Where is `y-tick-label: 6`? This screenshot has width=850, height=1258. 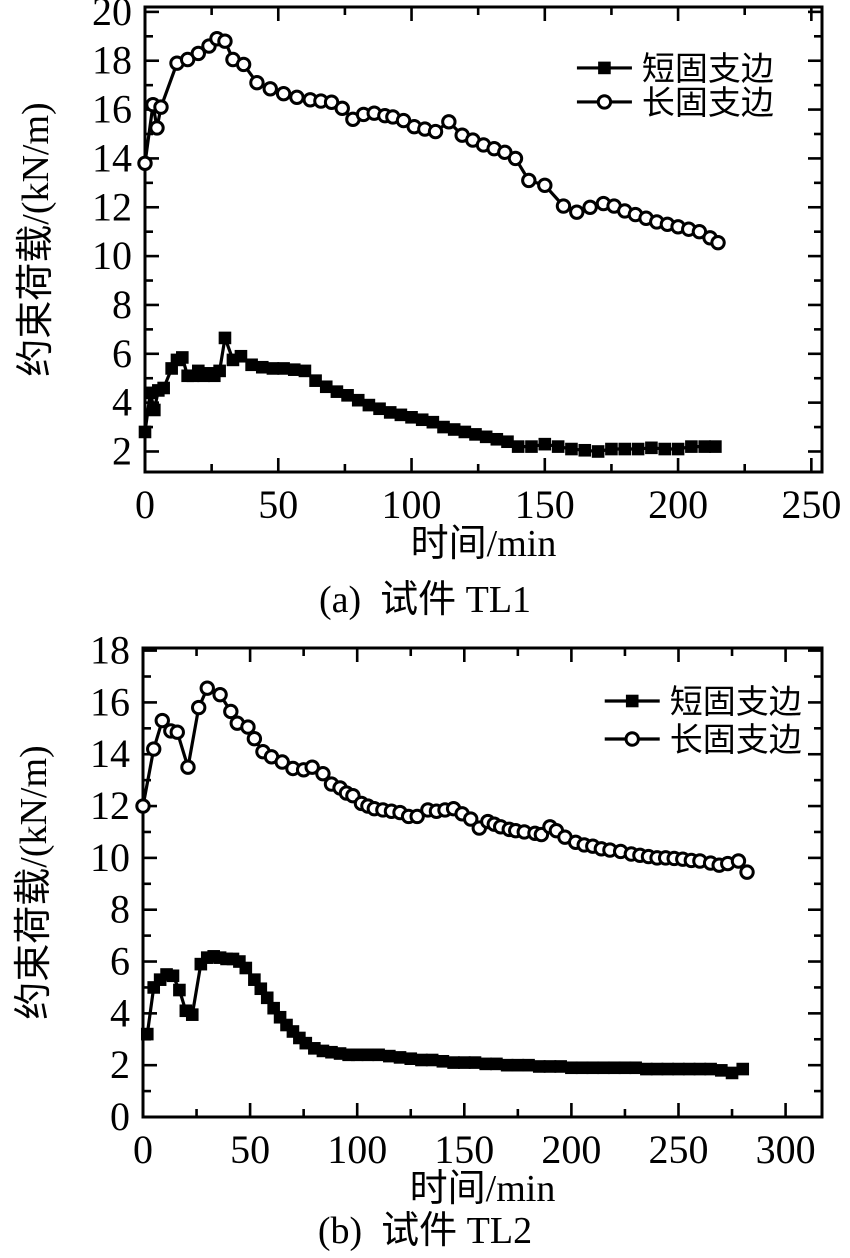 y-tick-label: 6 is located at coordinates (120, 961).